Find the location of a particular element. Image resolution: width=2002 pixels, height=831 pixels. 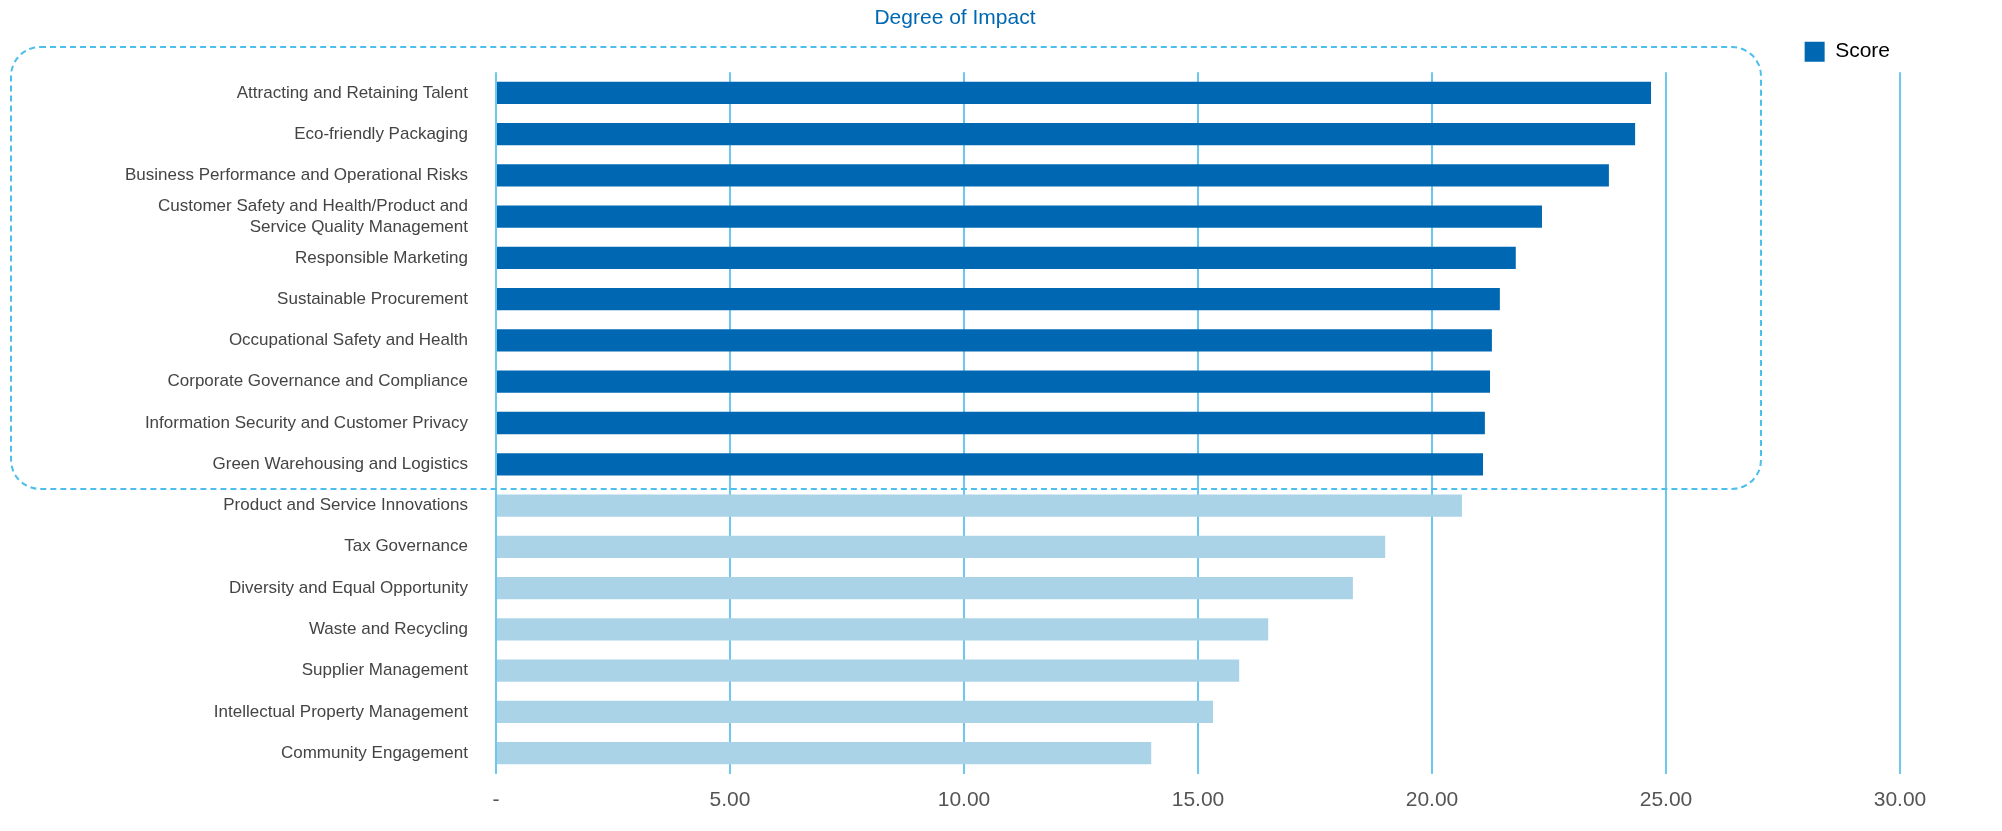

x-tick-label: 20.00 is located at coordinates (1432, 799).